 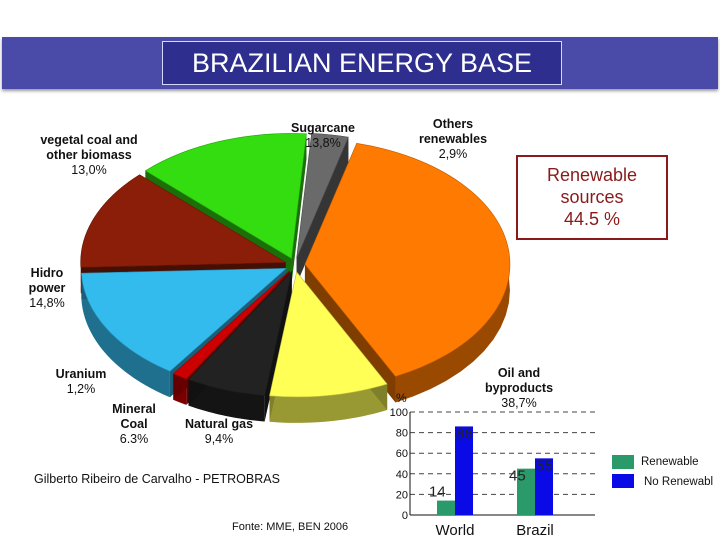 I want to click on pie-slice-mineral-coal, so click(x=240, y=346).